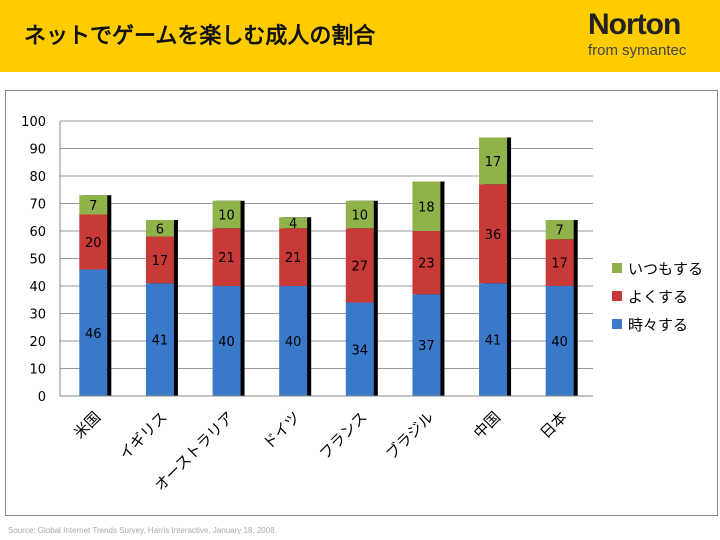 The image size is (720, 540). I want to click on legend-label: よくする, so click(658, 297).